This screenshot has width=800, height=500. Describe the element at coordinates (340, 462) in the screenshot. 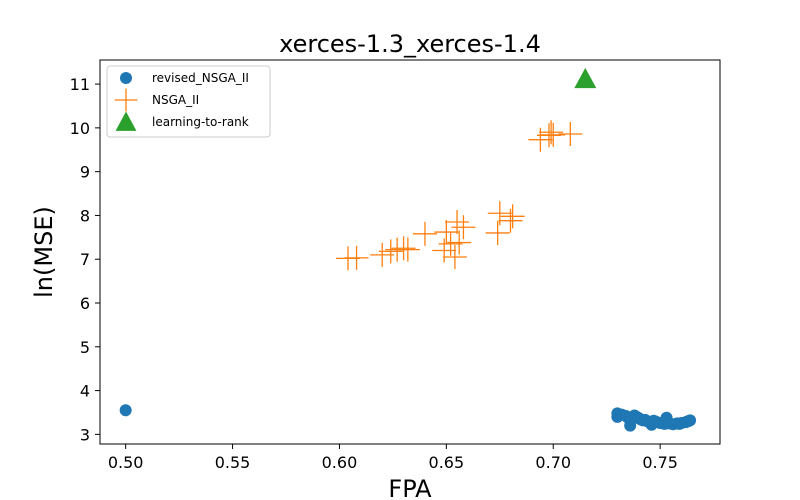

I see `x-tick-label: 0.60` at that location.